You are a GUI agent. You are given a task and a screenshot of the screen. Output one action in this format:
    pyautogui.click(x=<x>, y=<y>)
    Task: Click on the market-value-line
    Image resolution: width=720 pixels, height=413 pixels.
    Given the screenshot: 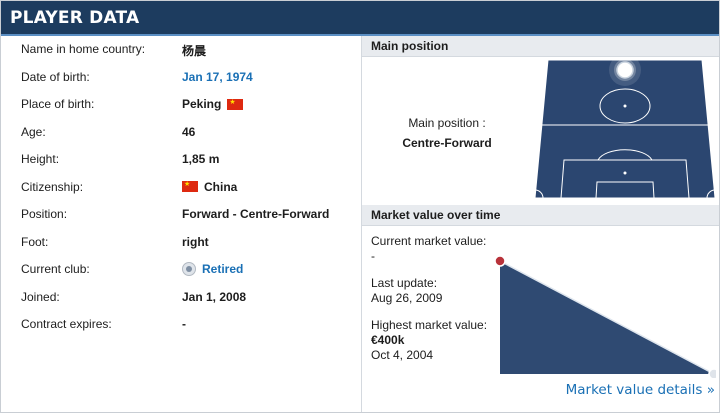 What is the action you would take?
    pyautogui.click(x=607, y=317)
    